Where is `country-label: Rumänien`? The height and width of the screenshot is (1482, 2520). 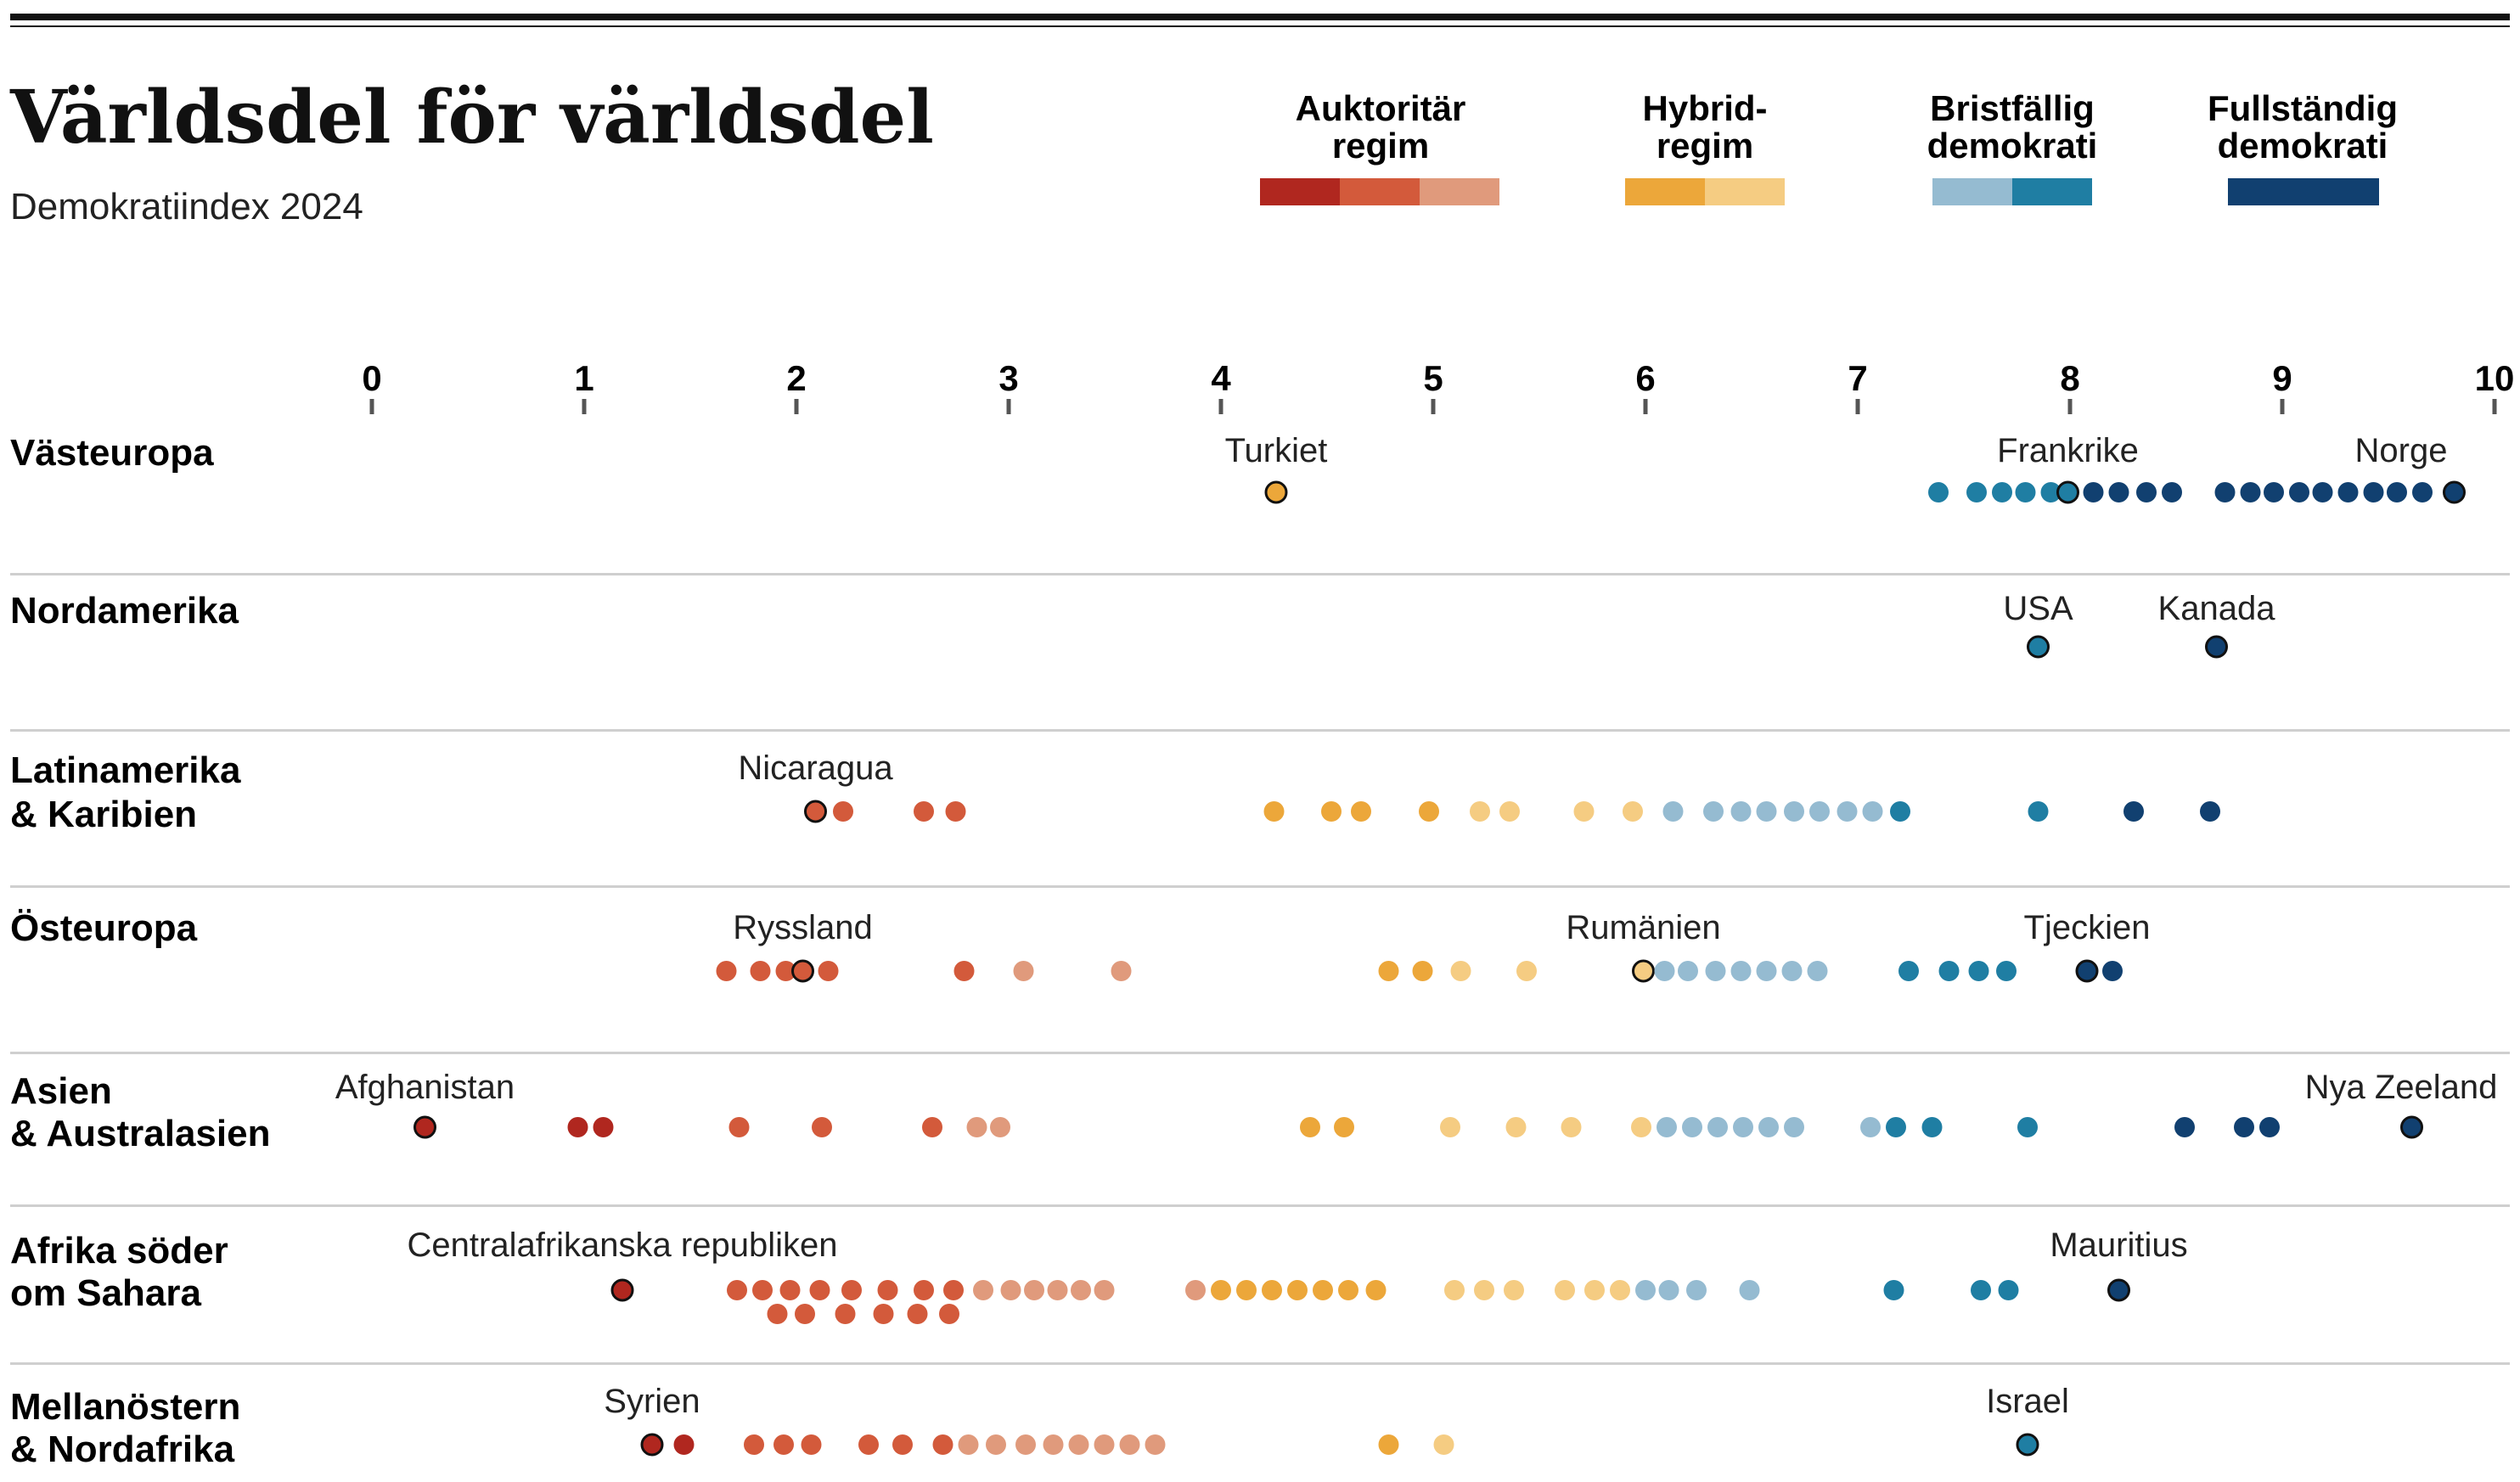
country-label: Rumänien is located at coordinates (1643, 927).